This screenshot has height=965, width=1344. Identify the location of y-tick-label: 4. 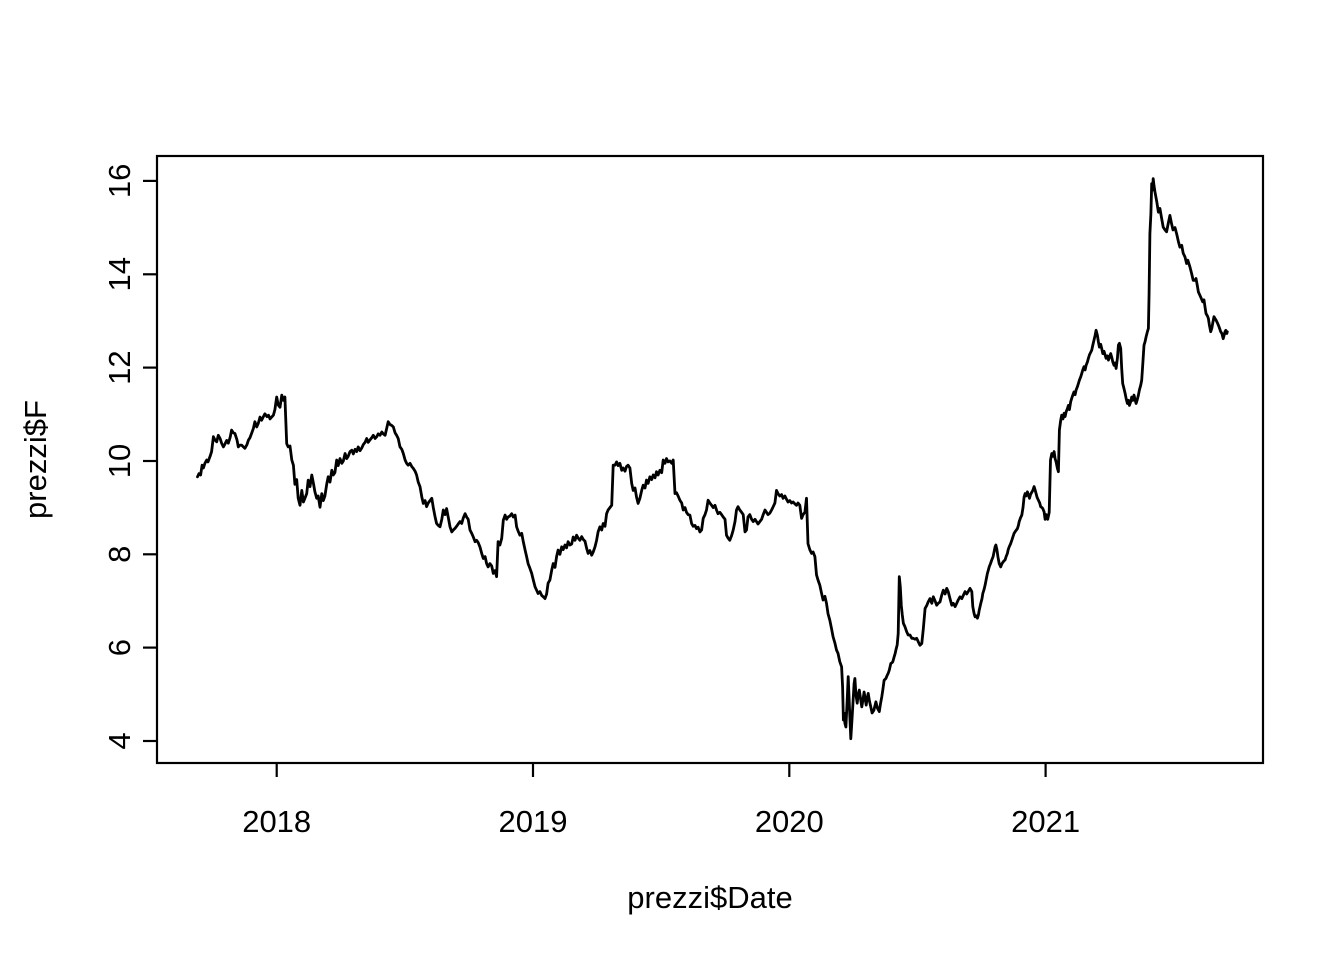
(119, 740).